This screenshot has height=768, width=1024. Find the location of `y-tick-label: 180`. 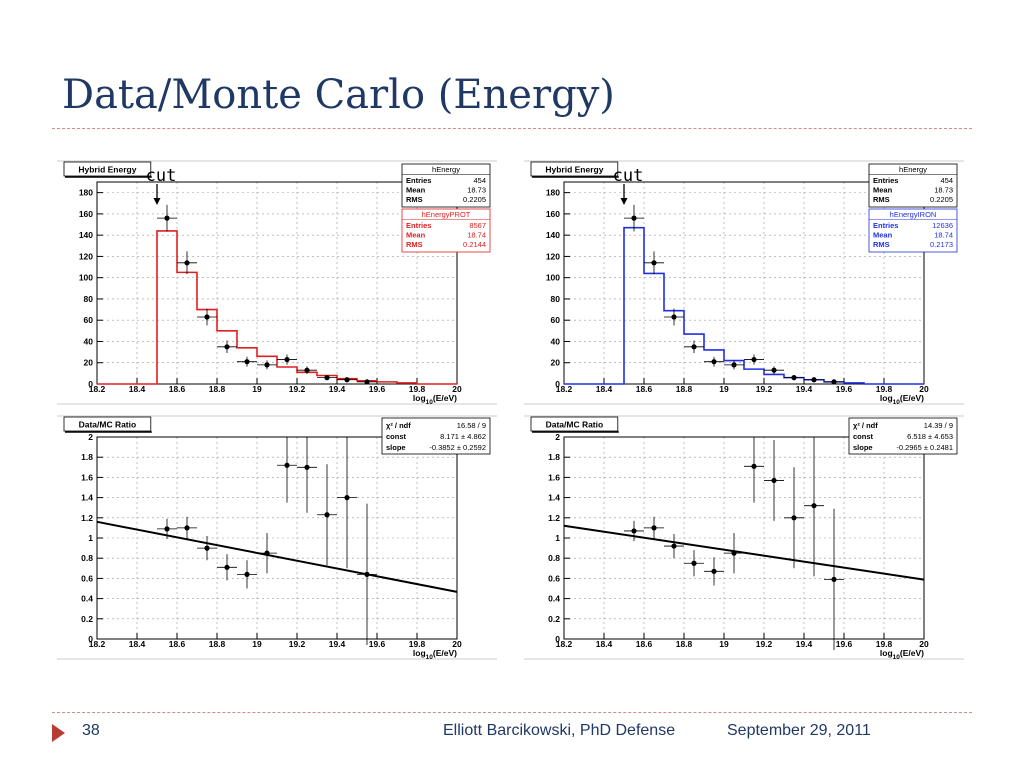

y-tick-label: 180 is located at coordinates (86, 193).